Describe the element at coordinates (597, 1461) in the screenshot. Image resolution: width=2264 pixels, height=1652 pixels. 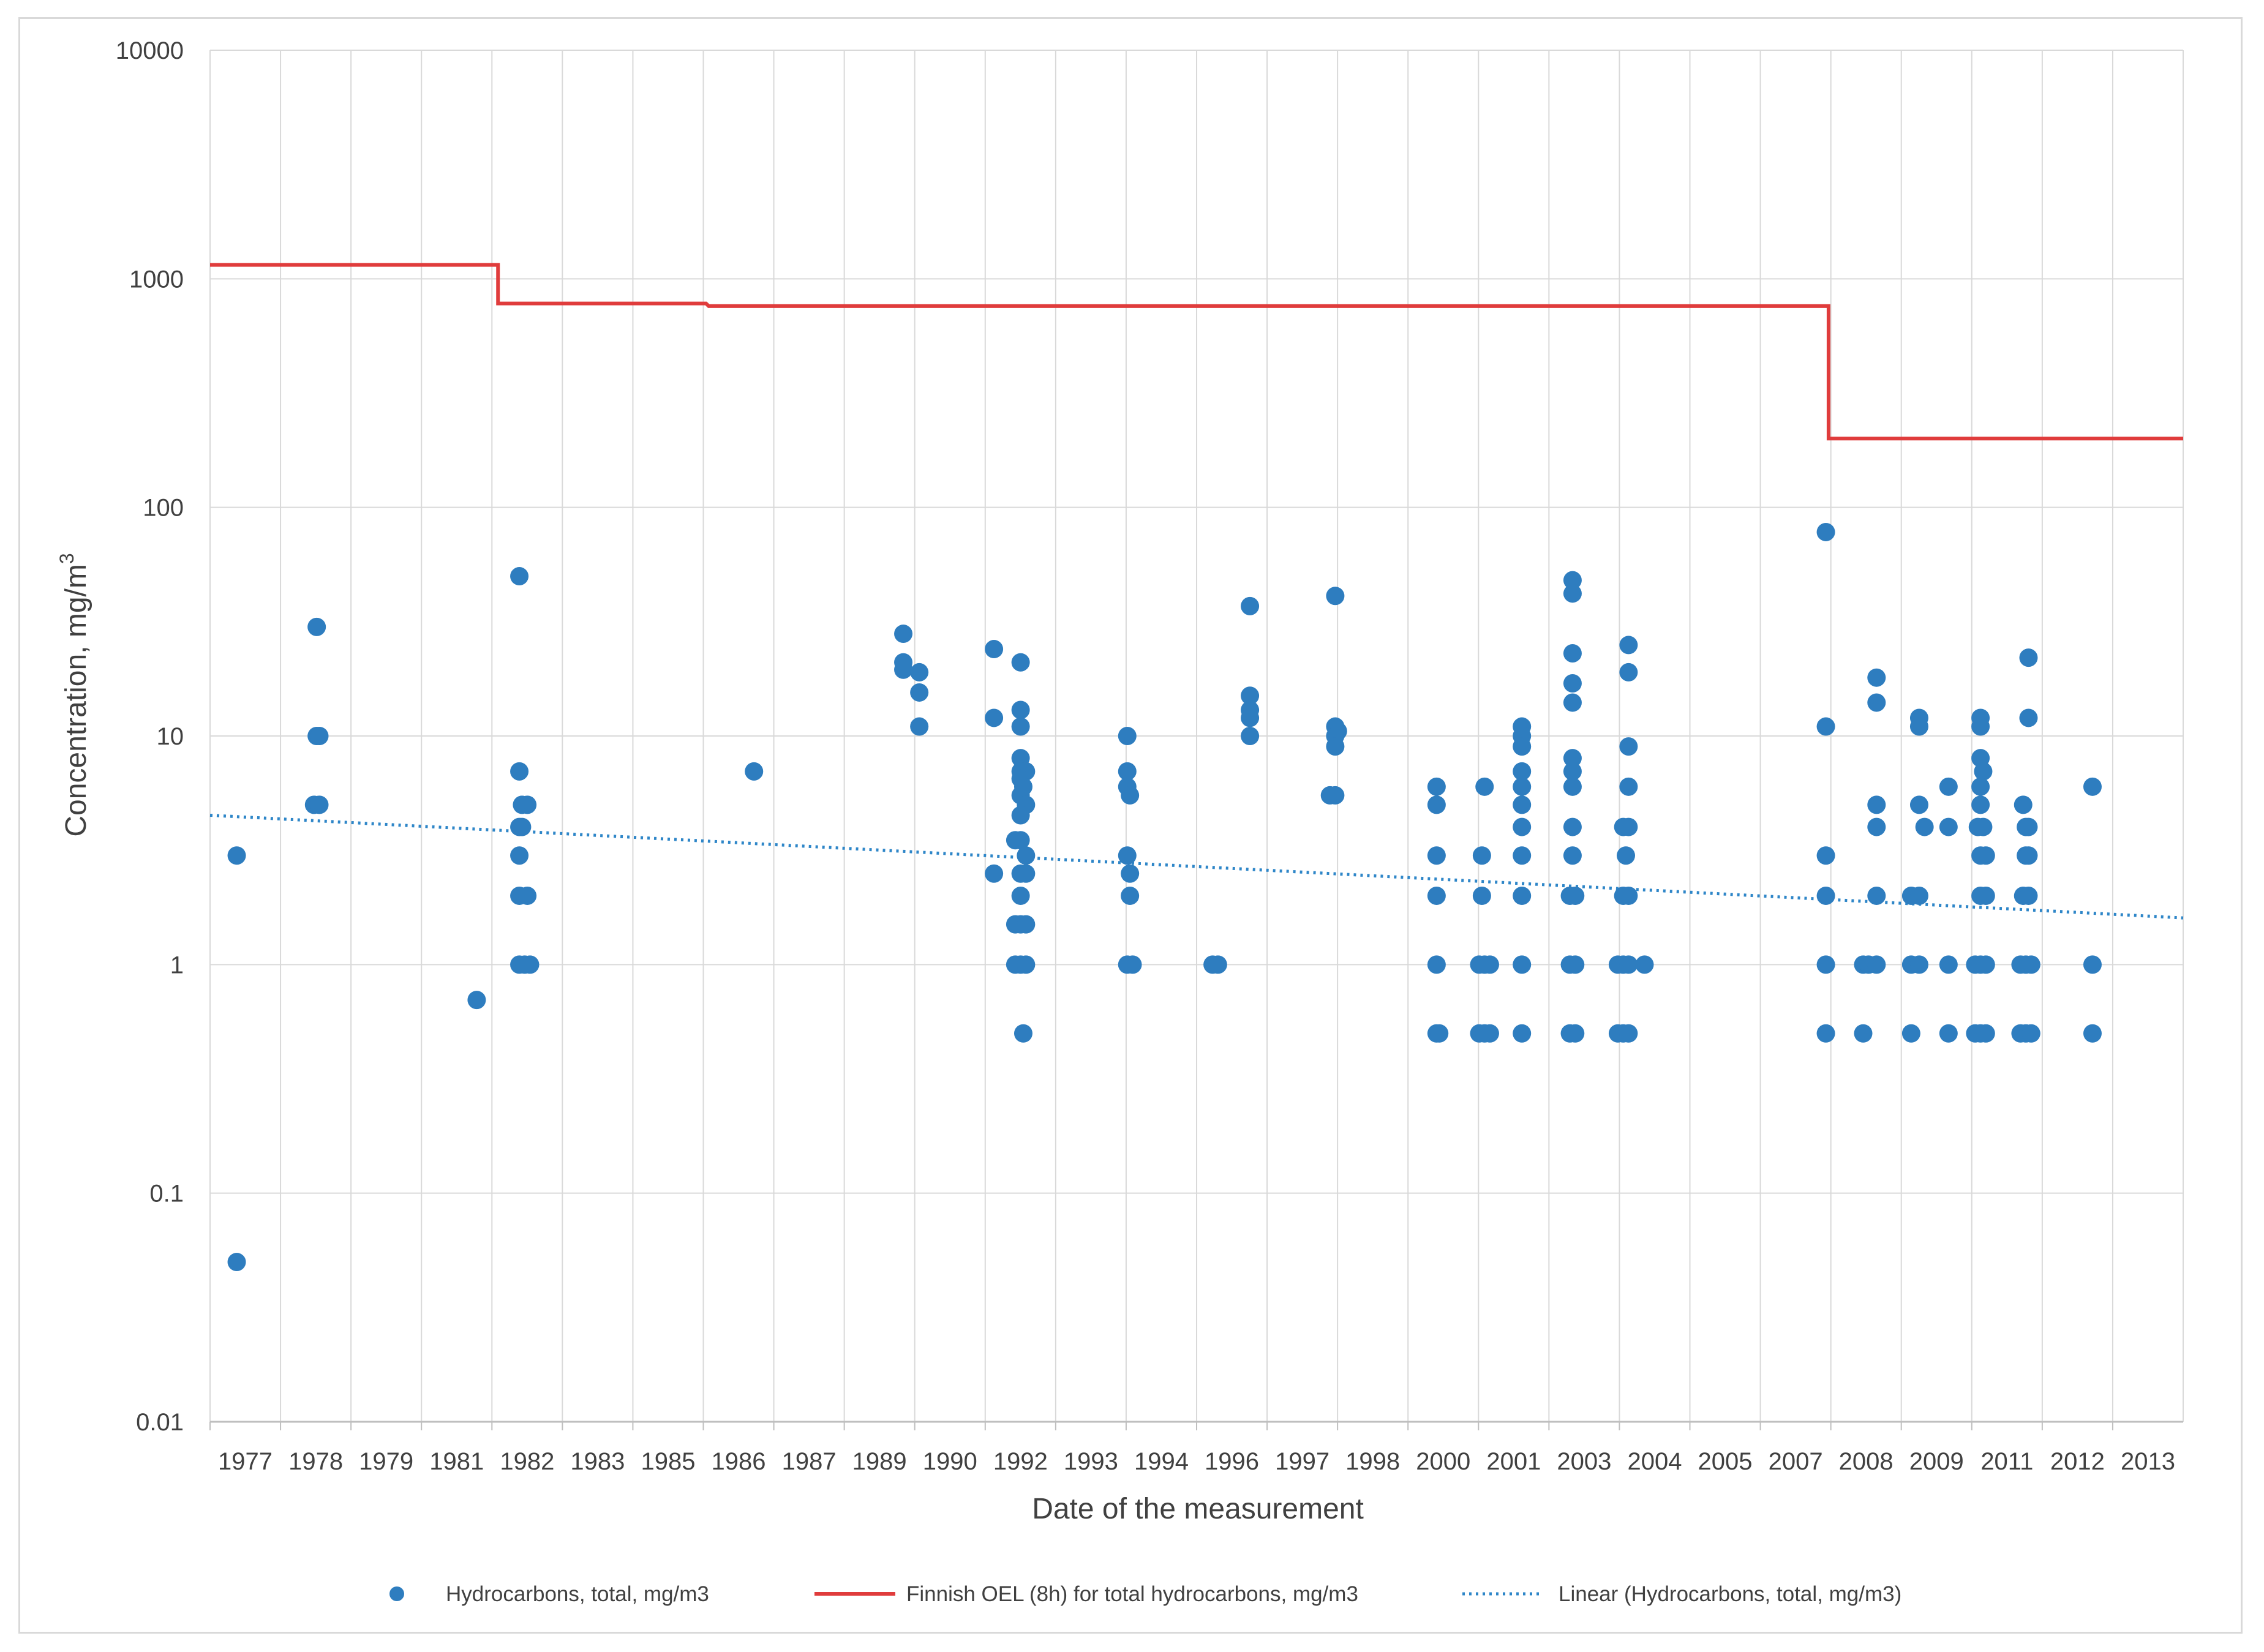
I see `x-tick-label: 1983` at that location.